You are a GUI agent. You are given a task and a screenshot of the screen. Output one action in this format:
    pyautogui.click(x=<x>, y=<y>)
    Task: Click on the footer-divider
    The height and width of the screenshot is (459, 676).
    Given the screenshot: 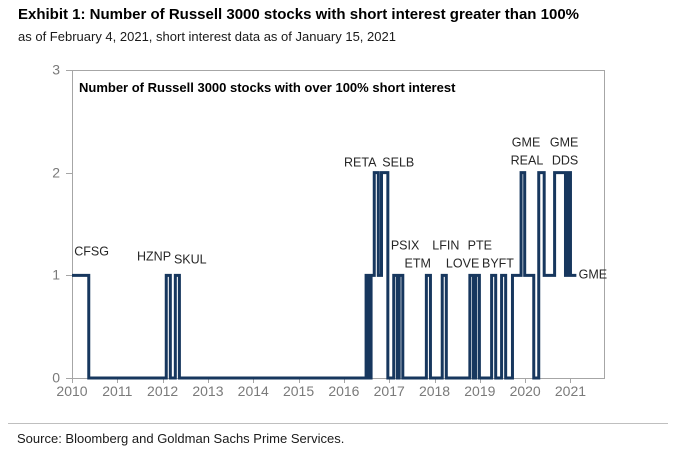 What is the action you would take?
    pyautogui.click(x=338, y=423)
    